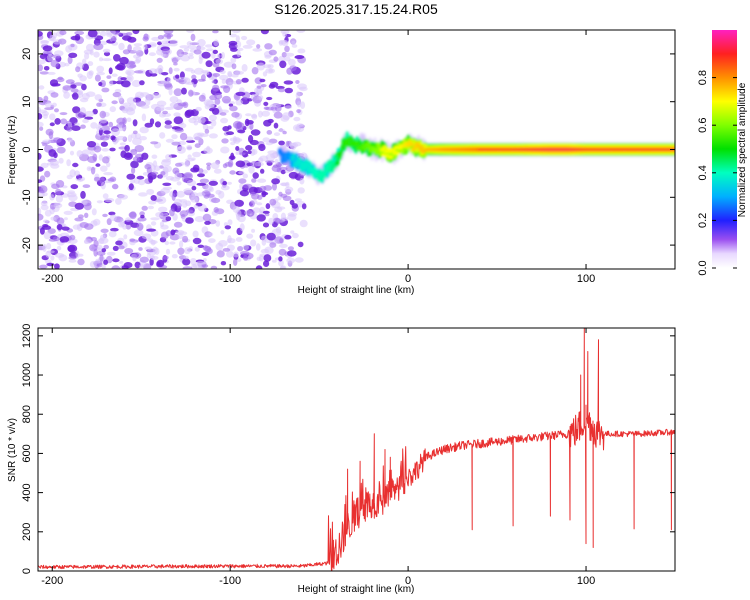  Describe the element at coordinates (356, 290) in the screenshot. I see `spectrogram-x-axis-label: Height of straight line (km)` at that location.